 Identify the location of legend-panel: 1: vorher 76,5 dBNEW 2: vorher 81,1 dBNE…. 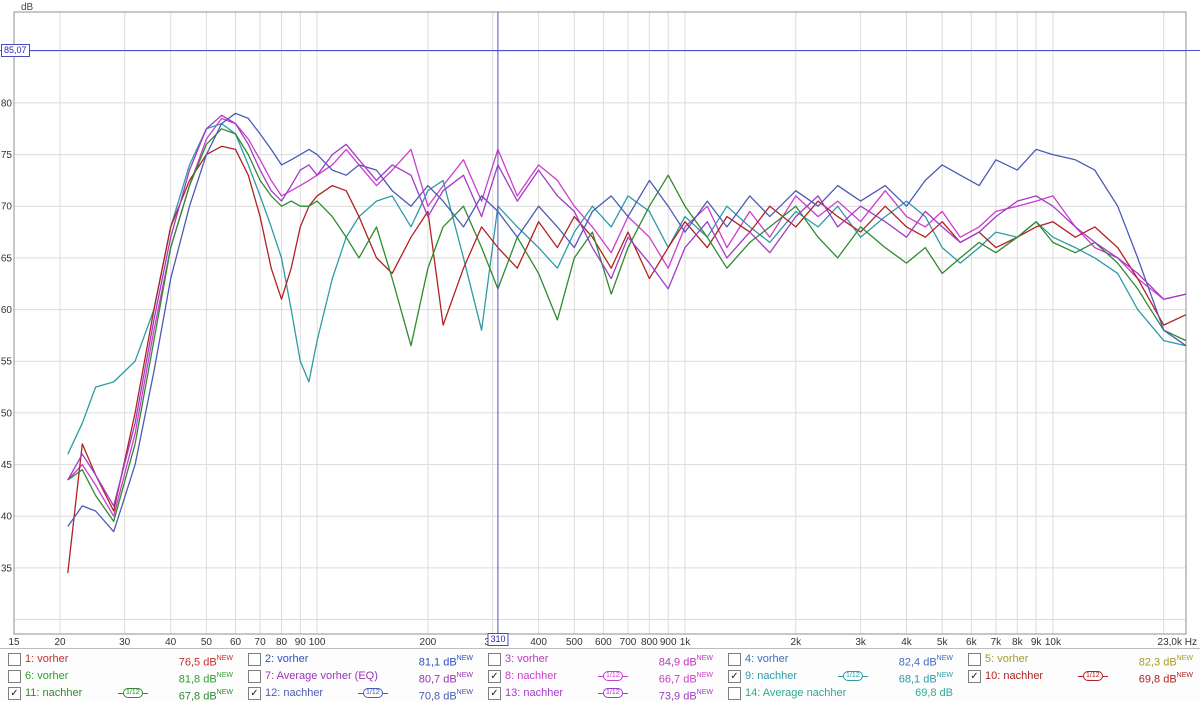
(600, 675).